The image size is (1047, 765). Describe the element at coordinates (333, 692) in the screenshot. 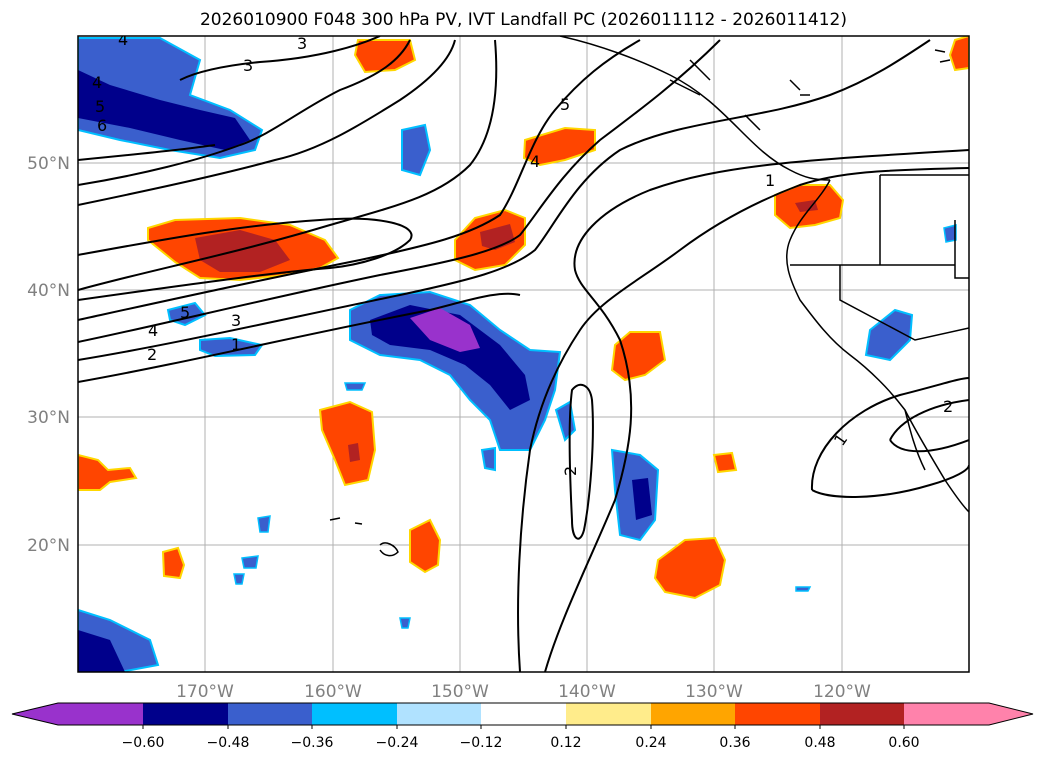

I see `lon-label: 160°W` at that location.